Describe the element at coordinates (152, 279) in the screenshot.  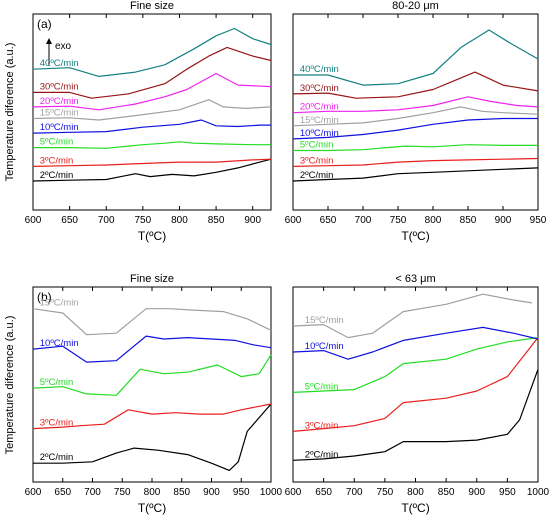
I see `panel-title: Fine size` at that location.